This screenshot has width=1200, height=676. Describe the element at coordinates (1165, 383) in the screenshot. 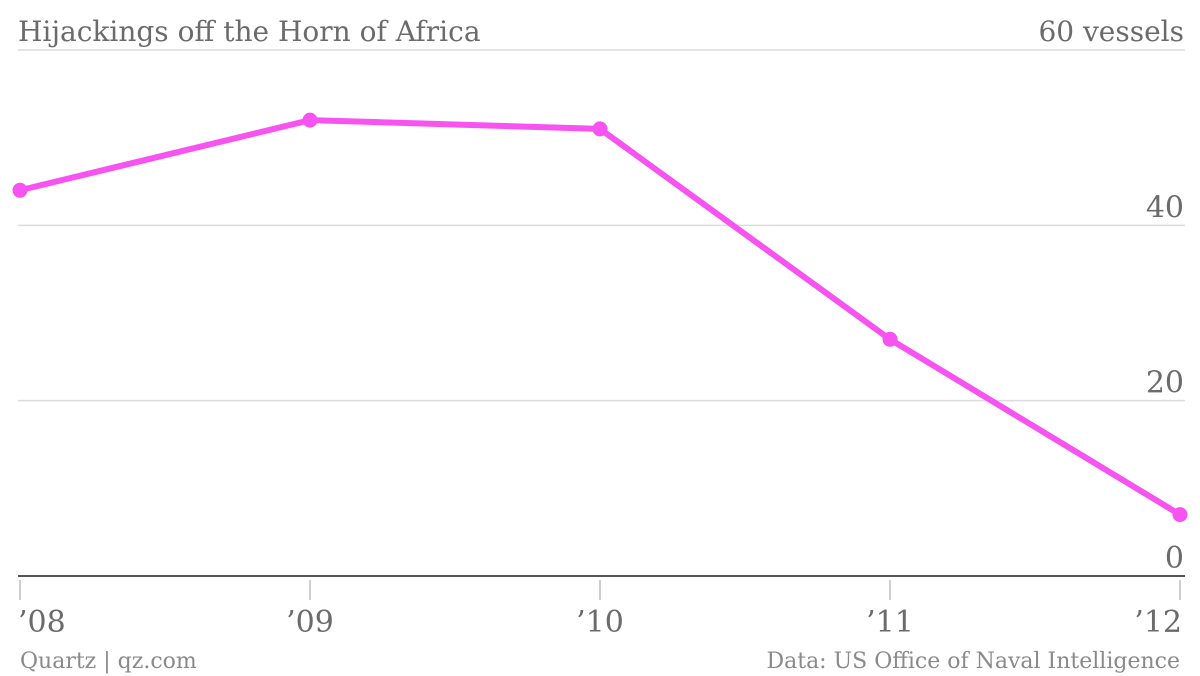

I see `y-tick-label-20: 20` at that location.